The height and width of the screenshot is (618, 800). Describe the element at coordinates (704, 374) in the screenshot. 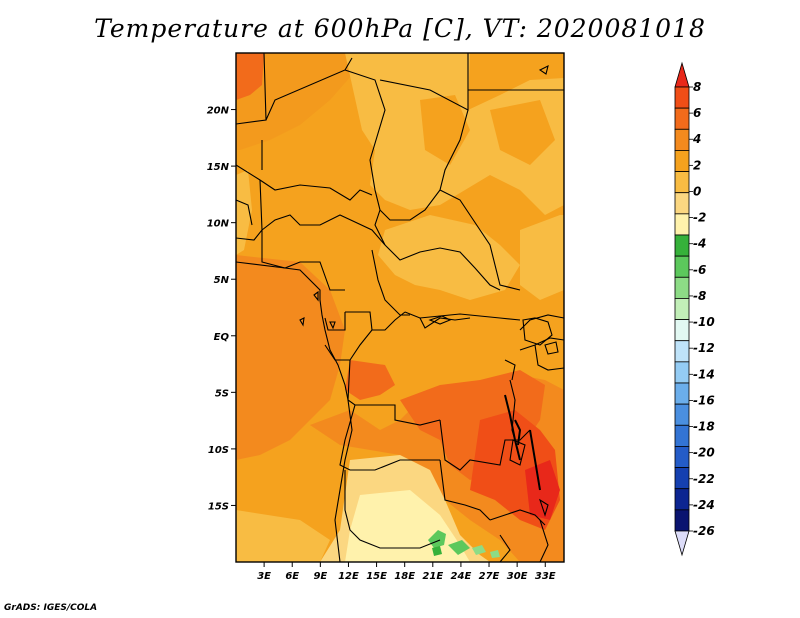

I see `colorbar-label: -14` at that location.